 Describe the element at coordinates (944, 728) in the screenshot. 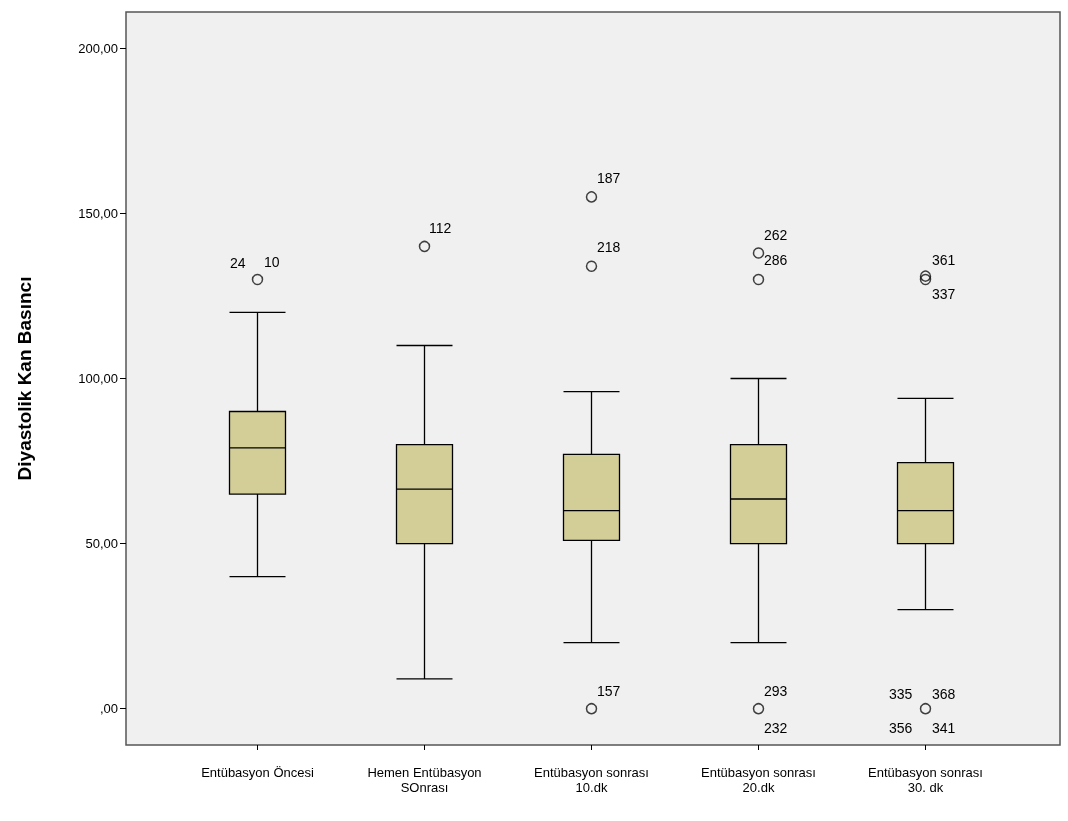

I see `annotation: 341` at that location.